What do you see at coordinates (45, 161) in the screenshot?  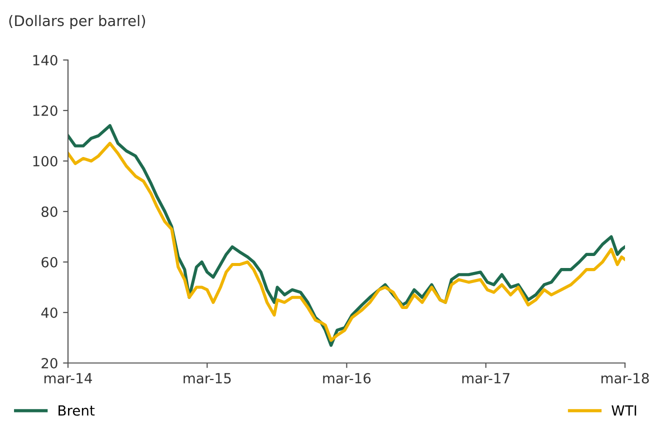 I see `y-tick-label: 100` at bounding box center [45, 161].